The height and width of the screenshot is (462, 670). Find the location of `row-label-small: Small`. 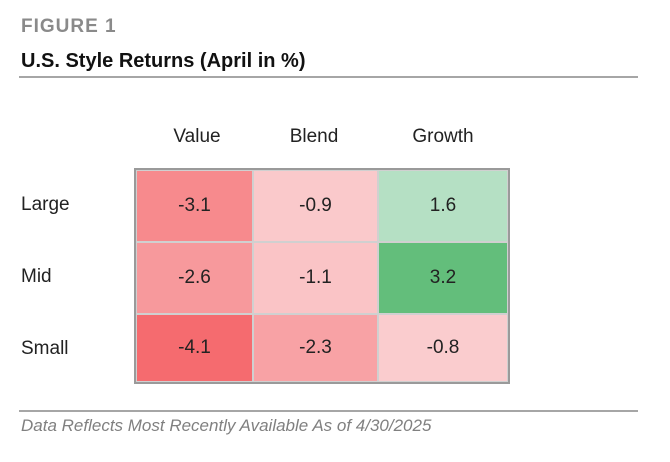

row-label-small: Small is located at coordinates (45, 348).